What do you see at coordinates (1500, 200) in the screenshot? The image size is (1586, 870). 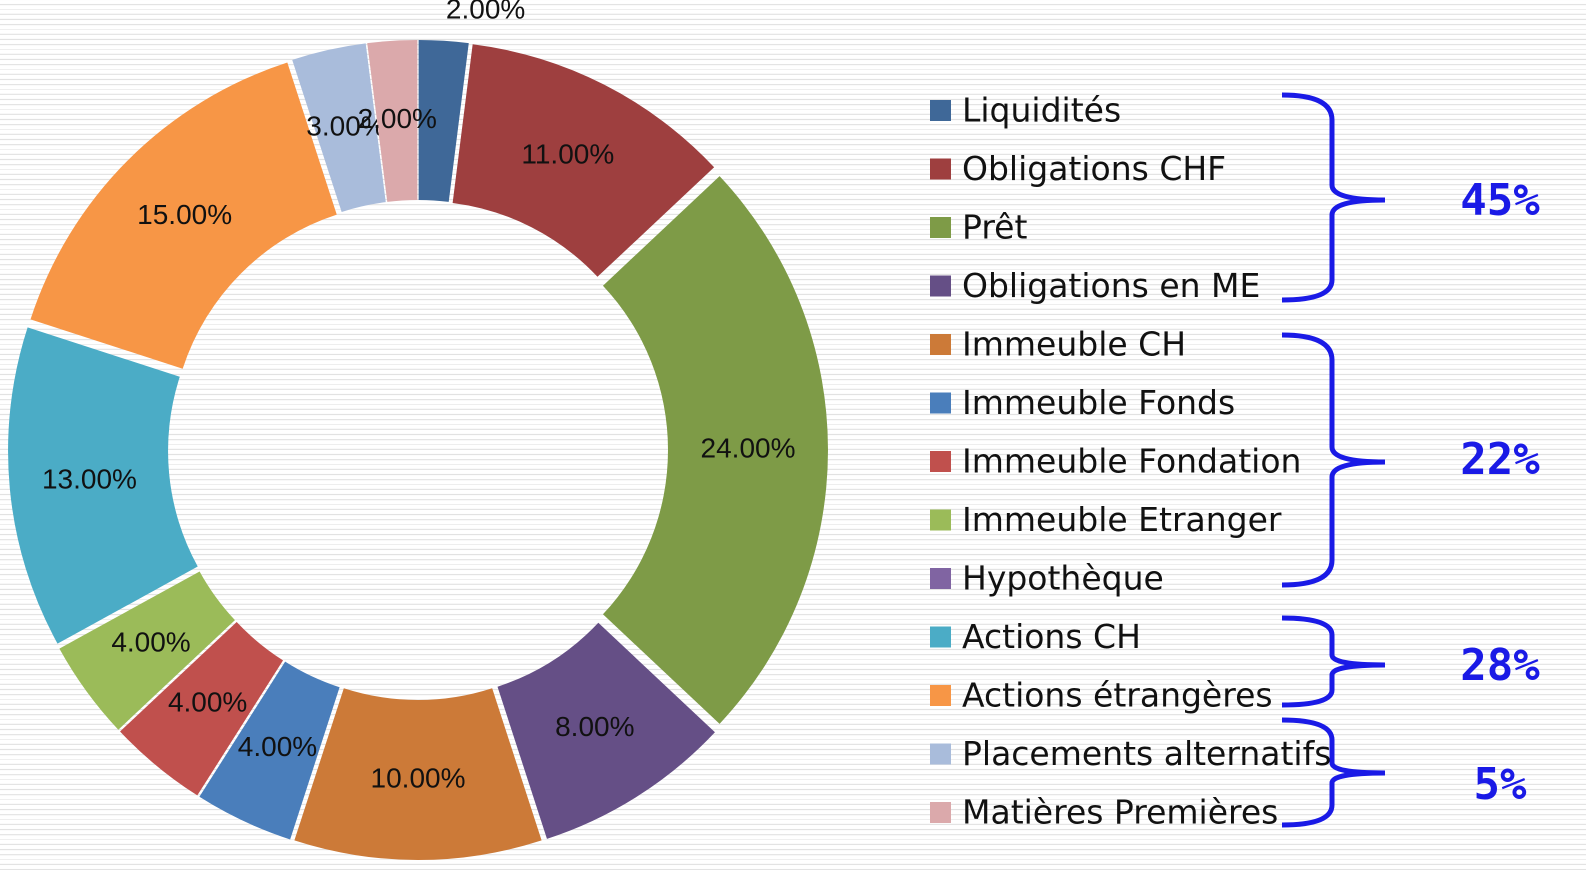 I see `group-total: 45%` at bounding box center [1500, 200].